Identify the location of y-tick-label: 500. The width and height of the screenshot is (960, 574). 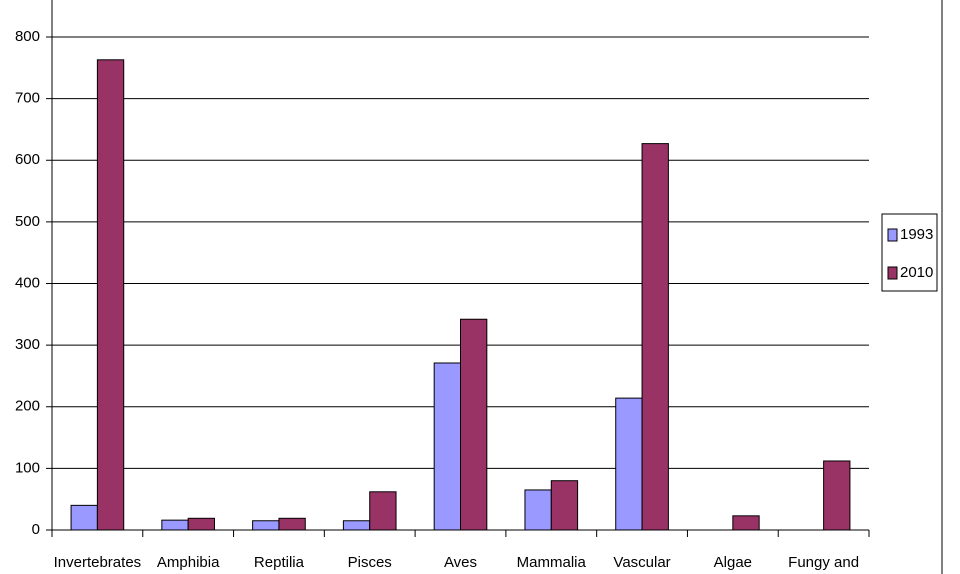
(27, 221).